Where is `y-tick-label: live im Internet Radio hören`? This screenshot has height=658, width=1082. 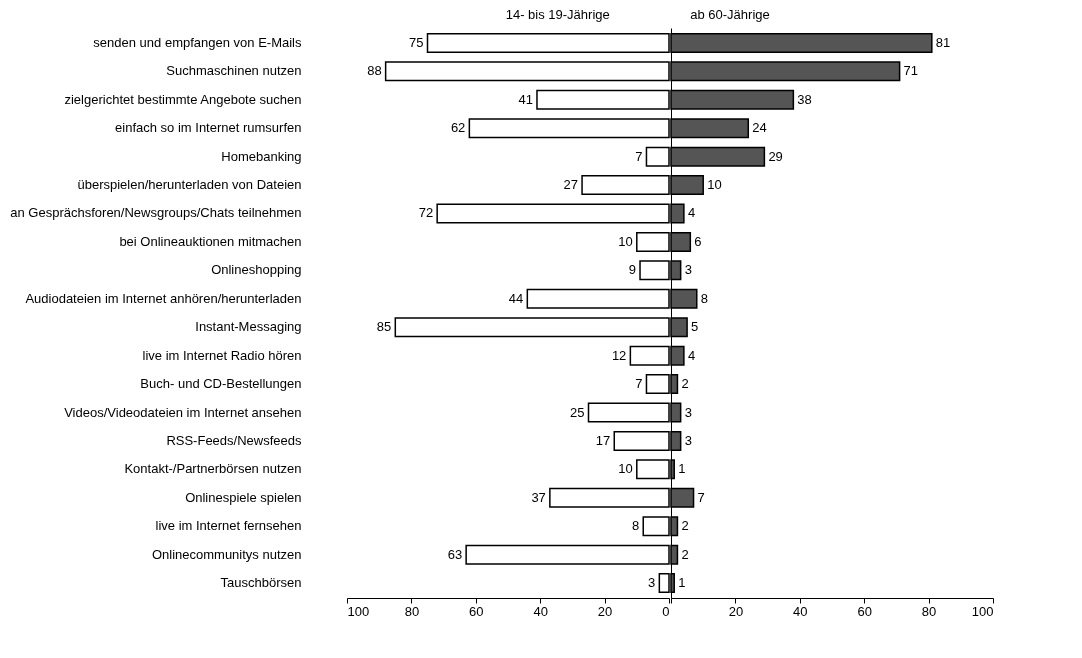 y-tick-label: live im Internet Radio hören is located at coordinates (222, 355).